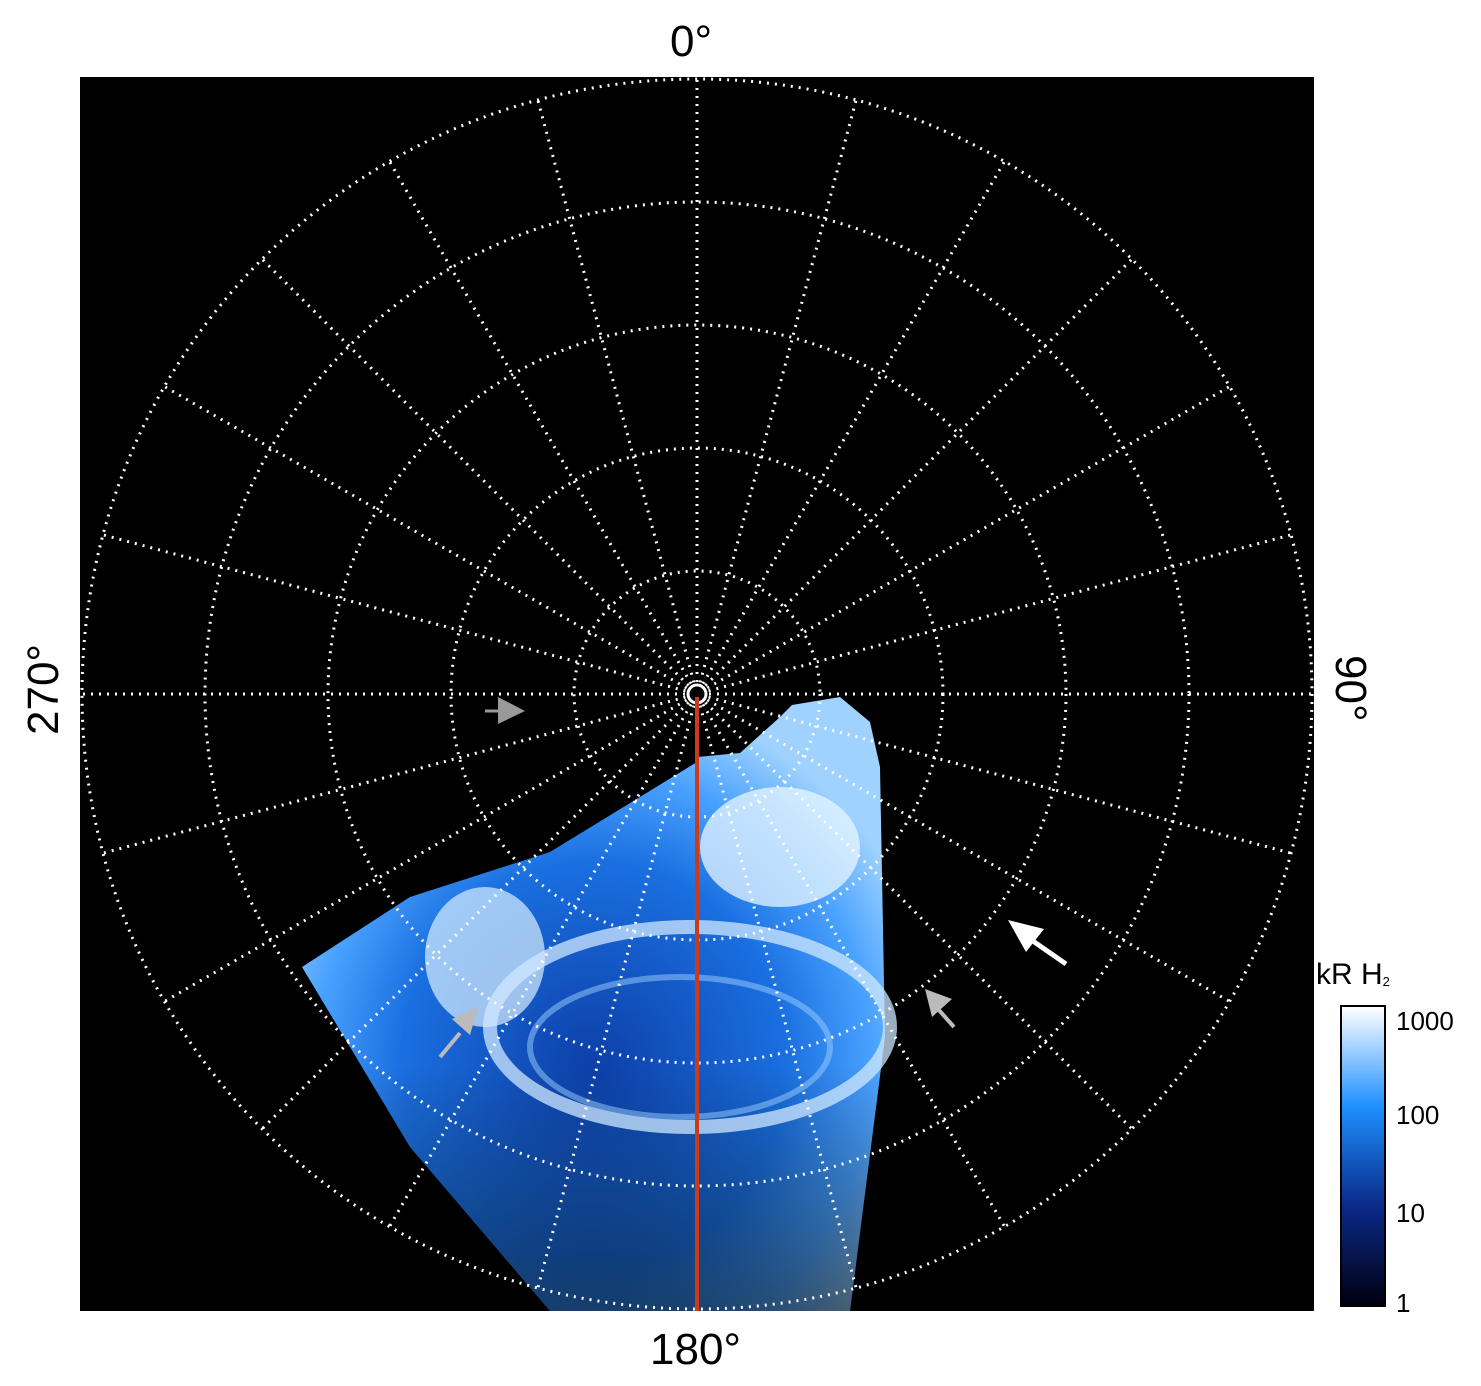  What do you see at coordinates (1353, 974) in the screenshot?
I see `colorbar-title: kR H2` at bounding box center [1353, 974].